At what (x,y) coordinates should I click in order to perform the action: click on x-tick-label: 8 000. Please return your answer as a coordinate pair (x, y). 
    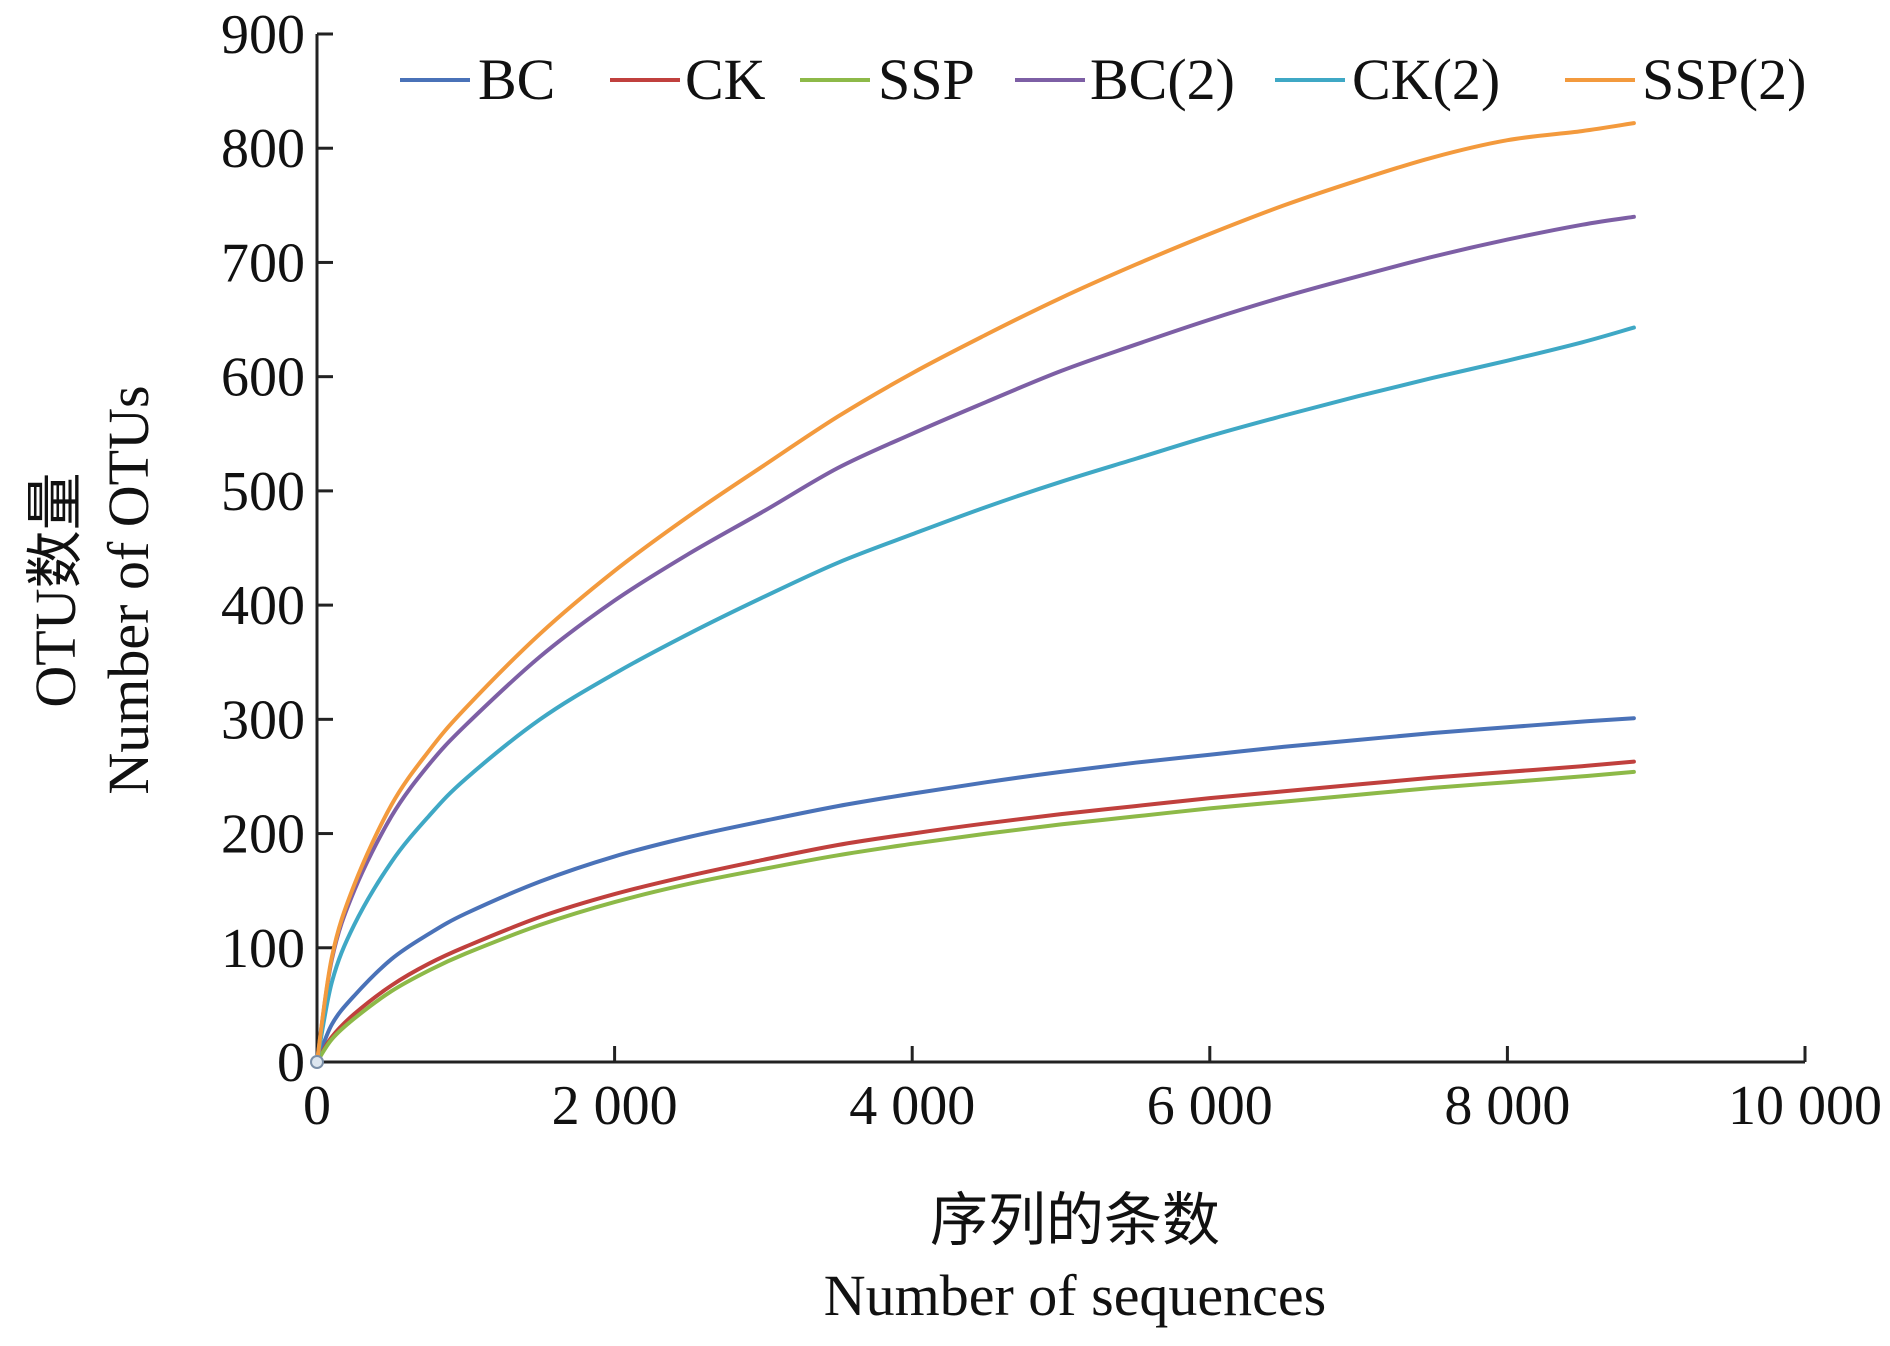
    Looking at the image, I should click on (1507, 1106).